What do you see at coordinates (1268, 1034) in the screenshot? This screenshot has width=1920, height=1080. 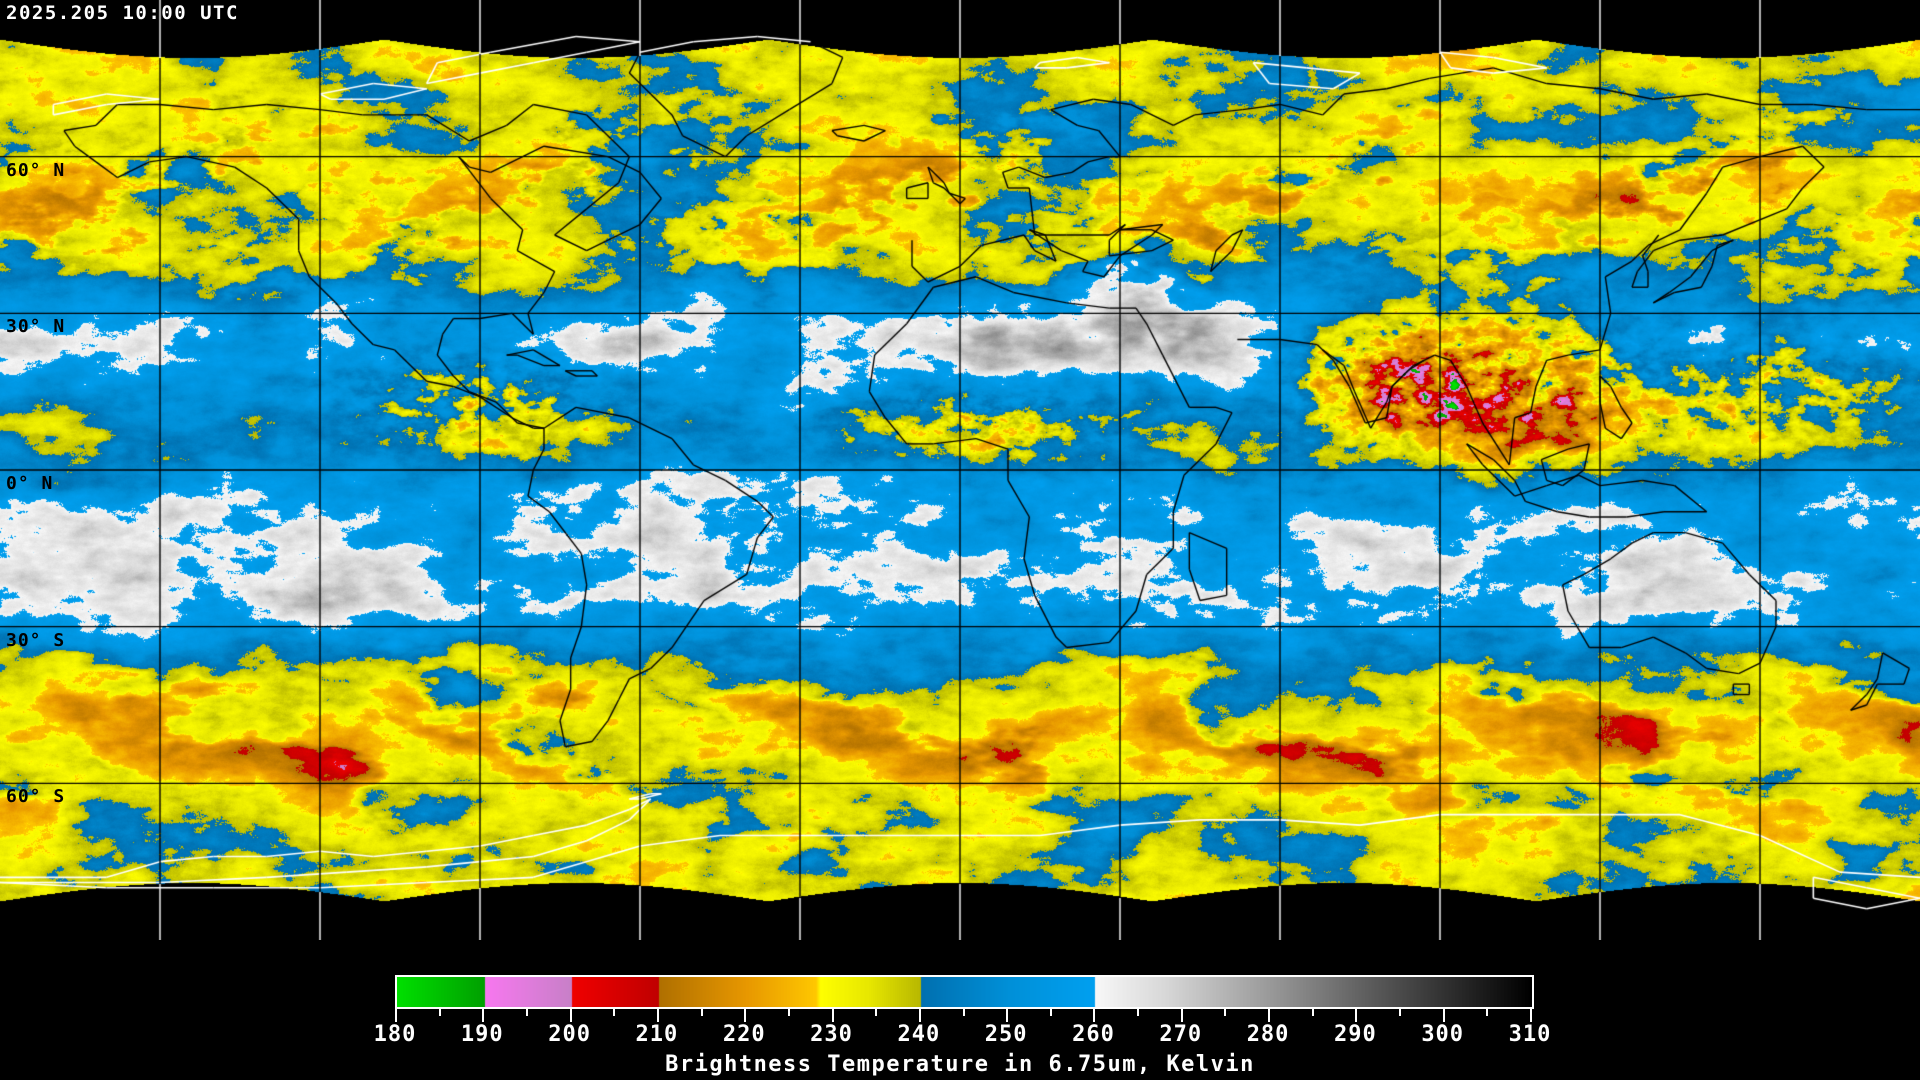 I see `colorbar-tick-label: 280` at bounding box center [1268, 1034].